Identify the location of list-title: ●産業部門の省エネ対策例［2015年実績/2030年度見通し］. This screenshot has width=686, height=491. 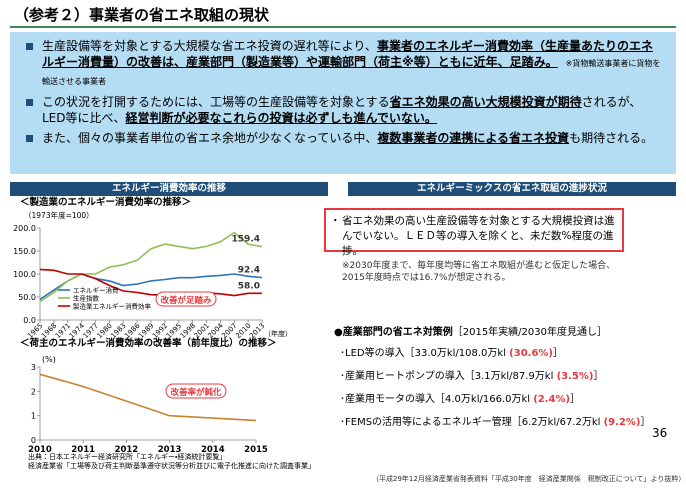
(470, 330).